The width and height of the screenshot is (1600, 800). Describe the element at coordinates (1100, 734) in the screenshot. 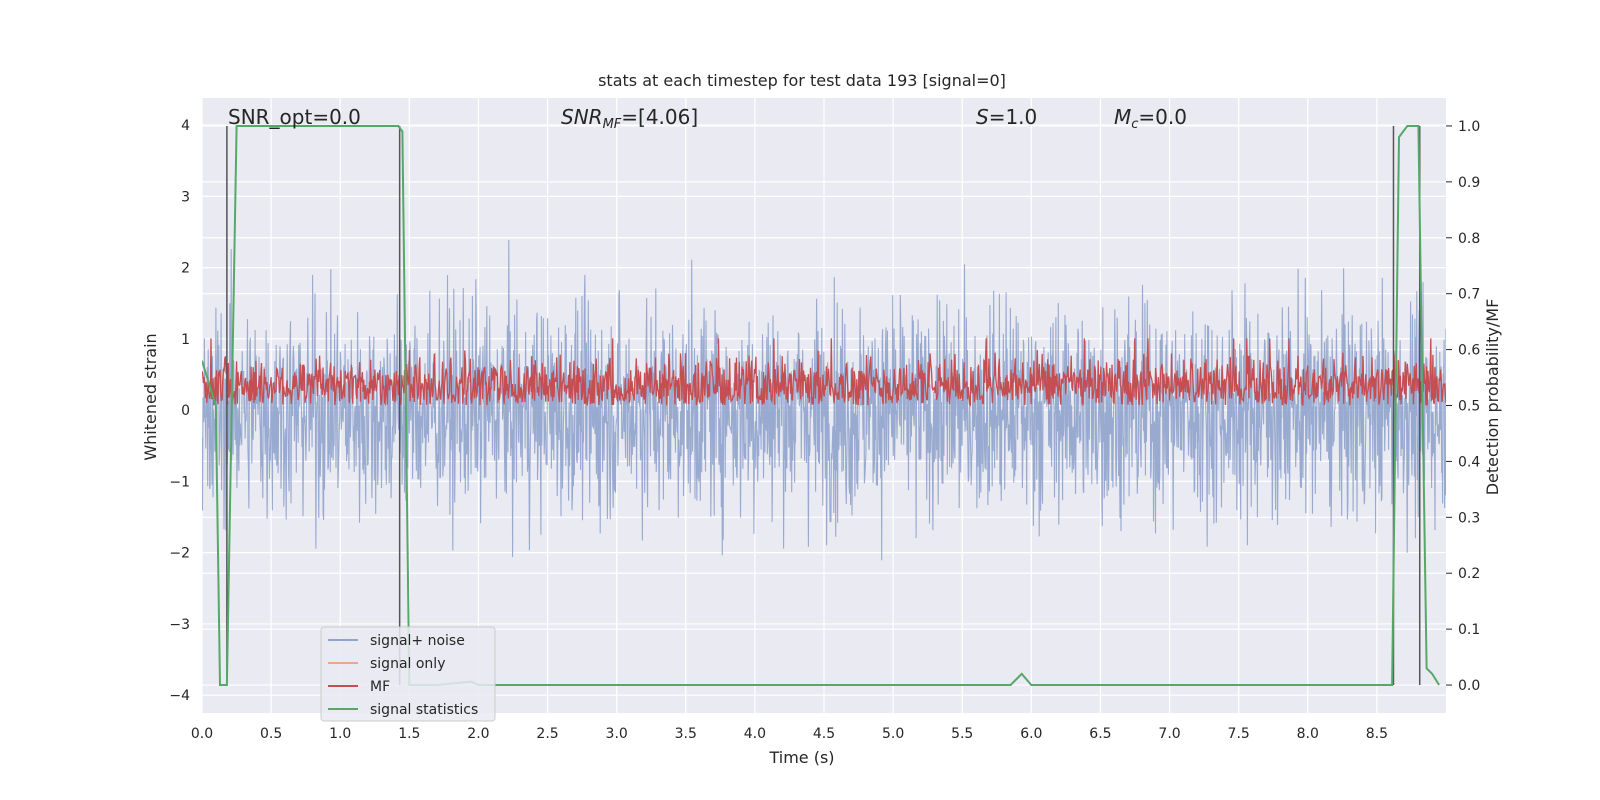

I see `x-tick-label: 6.5` at that location.